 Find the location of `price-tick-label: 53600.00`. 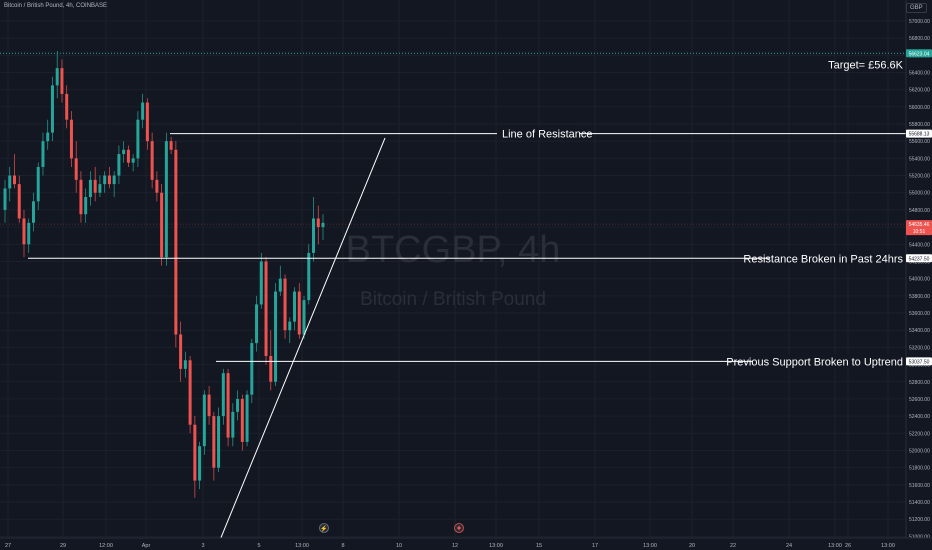

price-tick-label: 53600.00 is located at coordinates (919, 314).